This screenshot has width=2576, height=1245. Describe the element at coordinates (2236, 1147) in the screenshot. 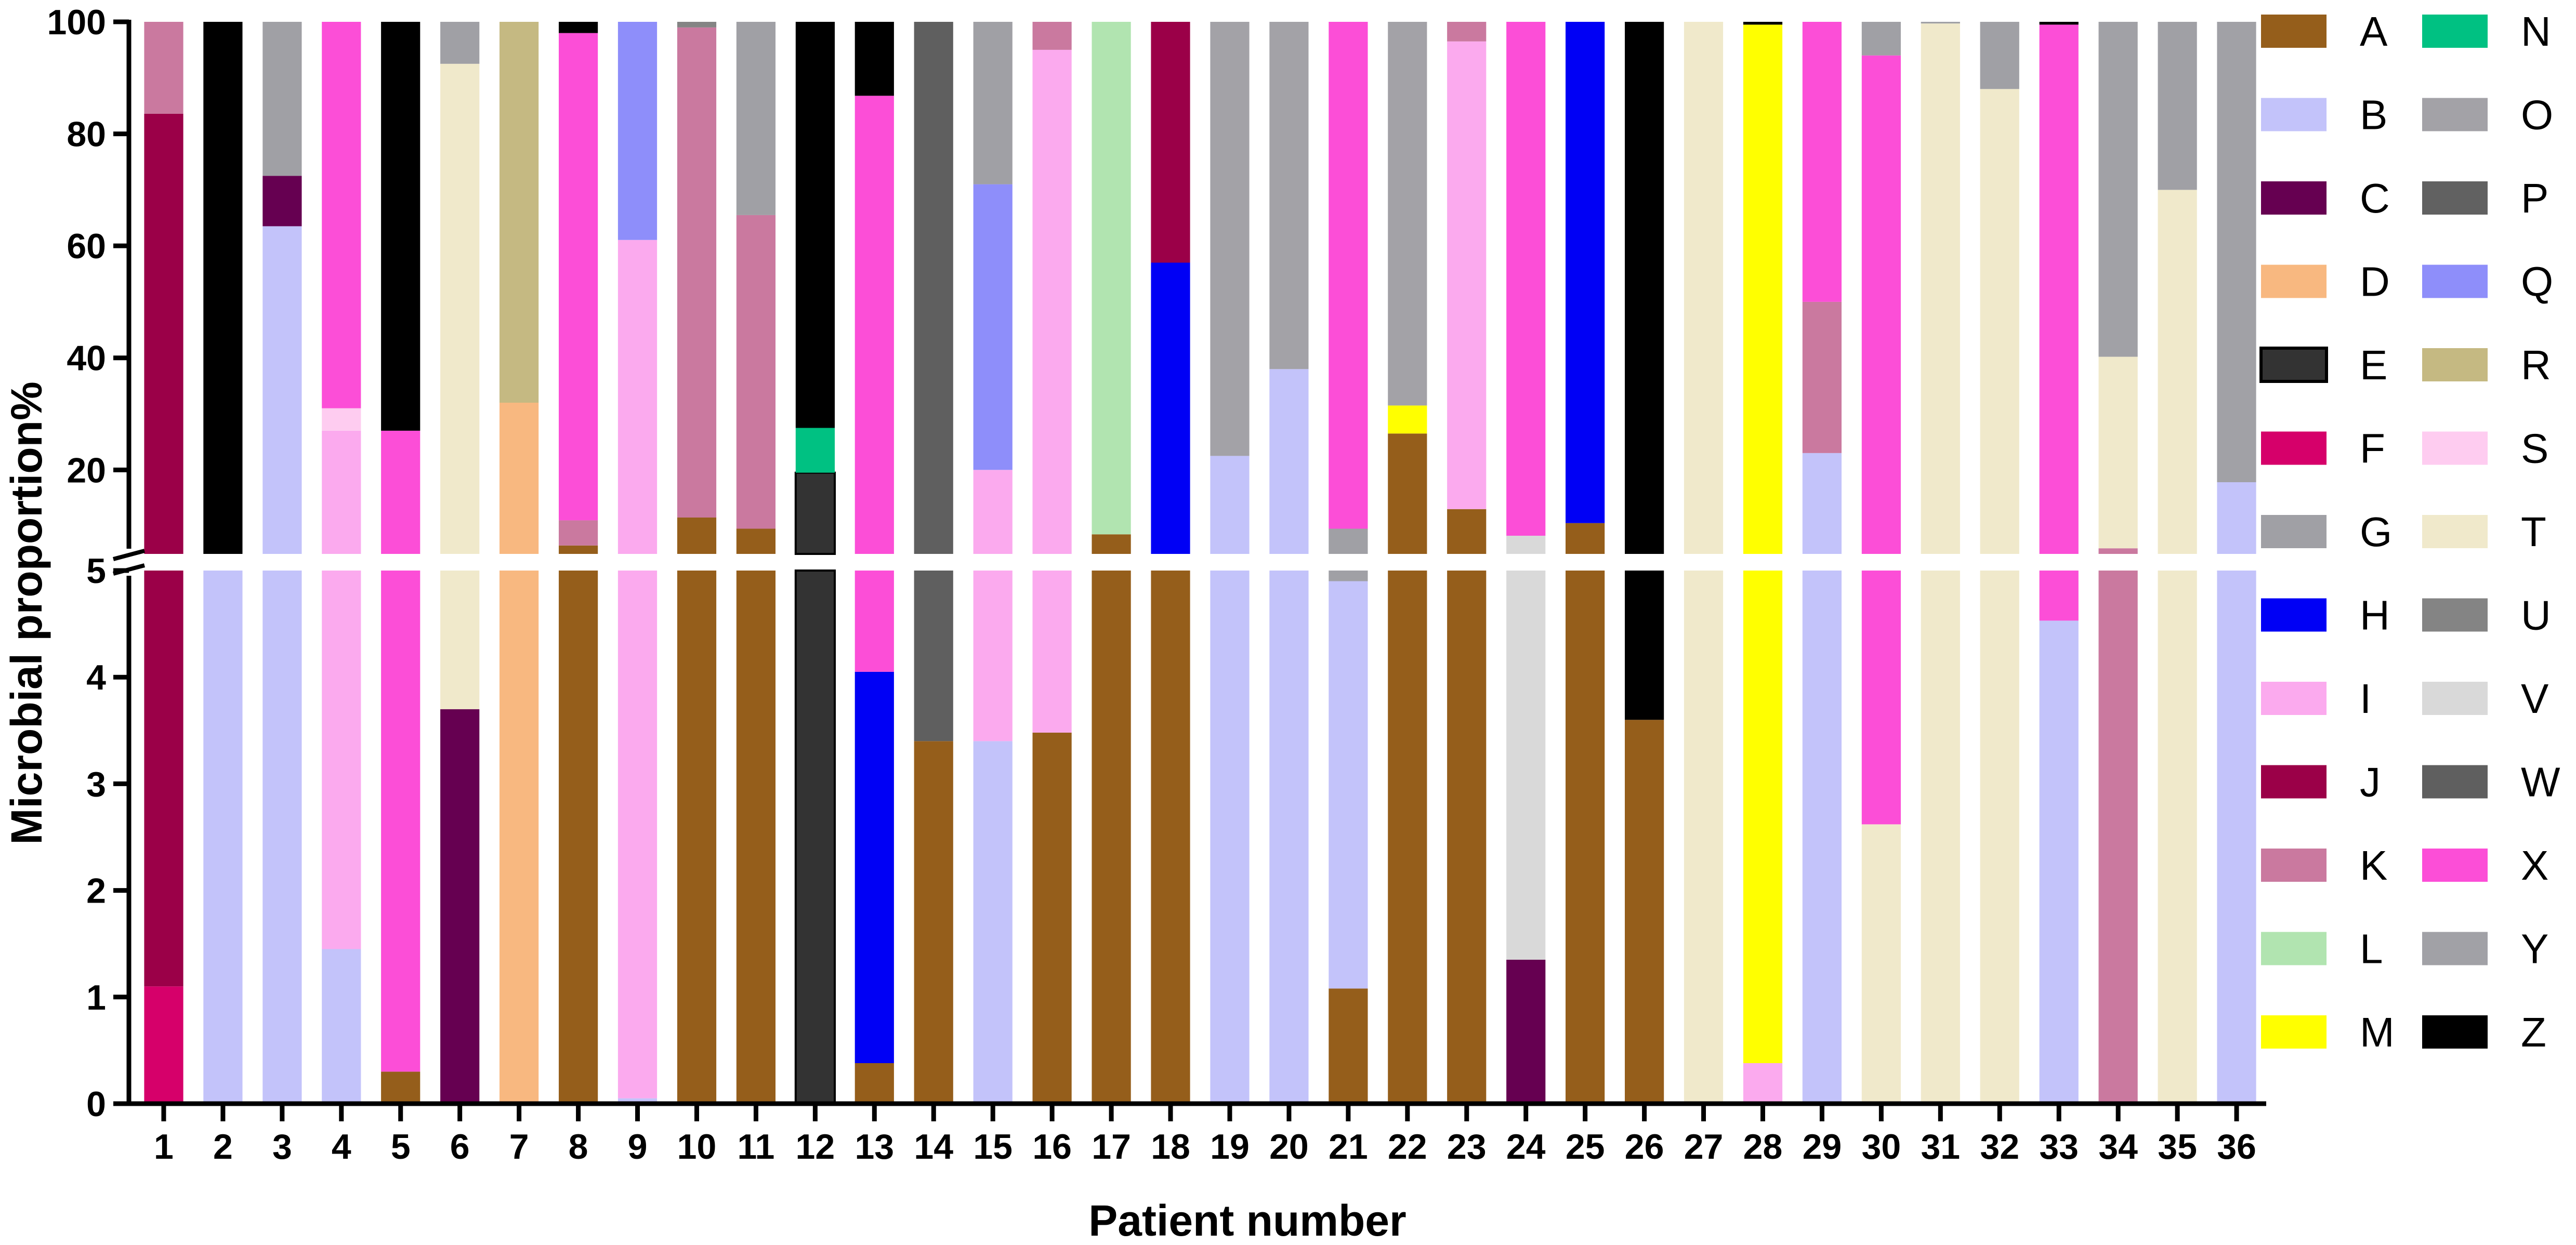

I see `x-tick-label: 36` at that location.